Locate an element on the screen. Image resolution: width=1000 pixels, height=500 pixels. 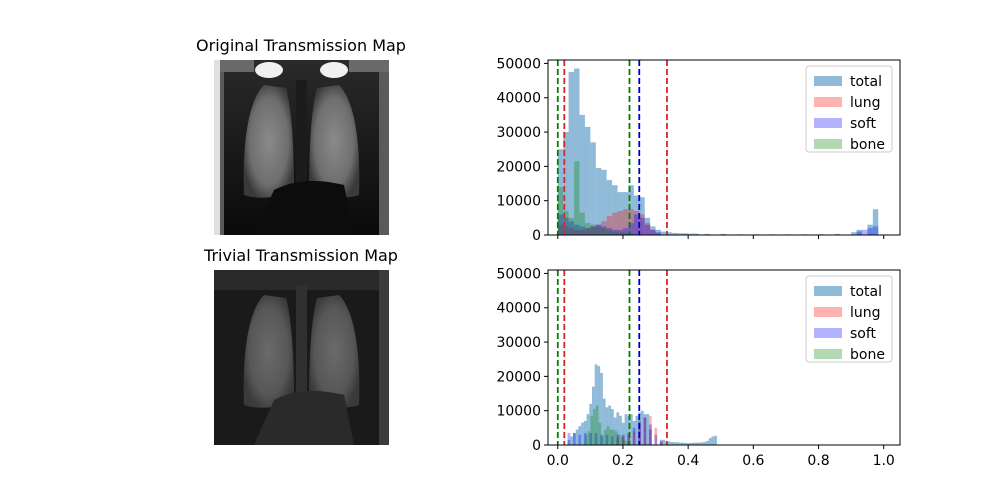
y-tick-label-1: 10000 is located at coordinates (518, 412).